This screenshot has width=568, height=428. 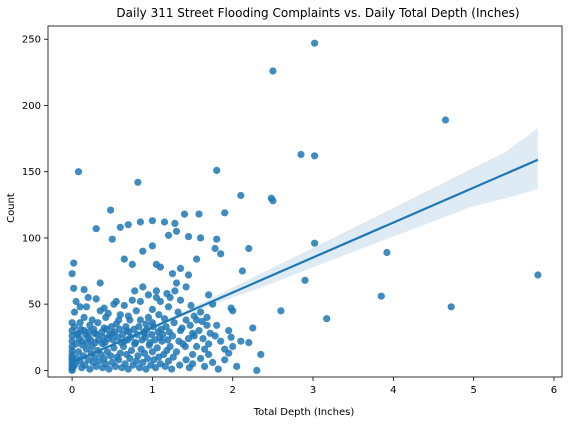 What do you see at coordinates (38, 371) in the screenshot?
I see `y-tick-label: 0` at bounding box center [38, 371].